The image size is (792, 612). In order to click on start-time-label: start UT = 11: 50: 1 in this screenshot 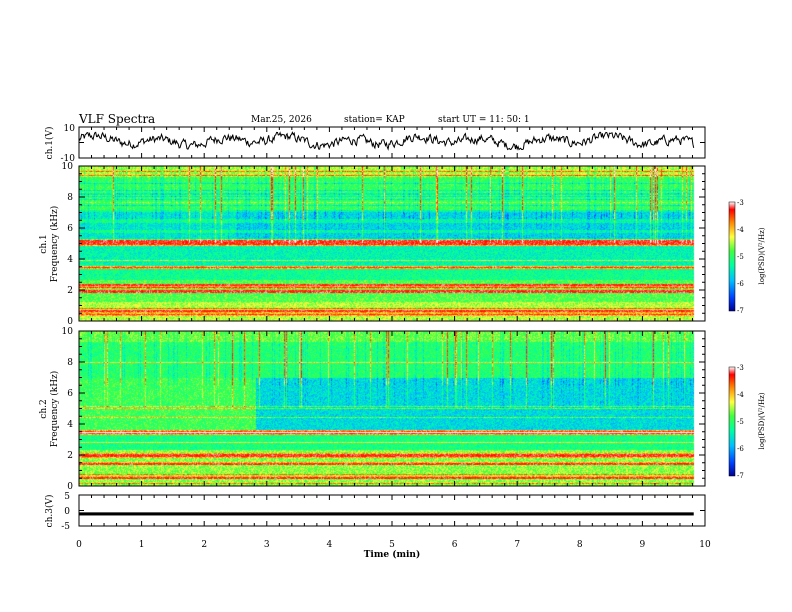, I will do `click(484, 120)`.